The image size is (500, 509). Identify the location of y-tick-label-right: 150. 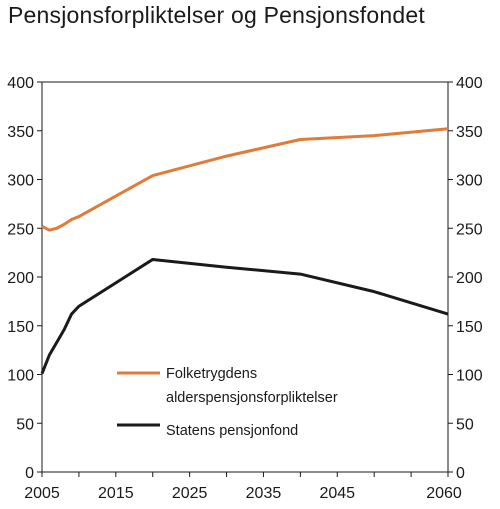
(469, 327).